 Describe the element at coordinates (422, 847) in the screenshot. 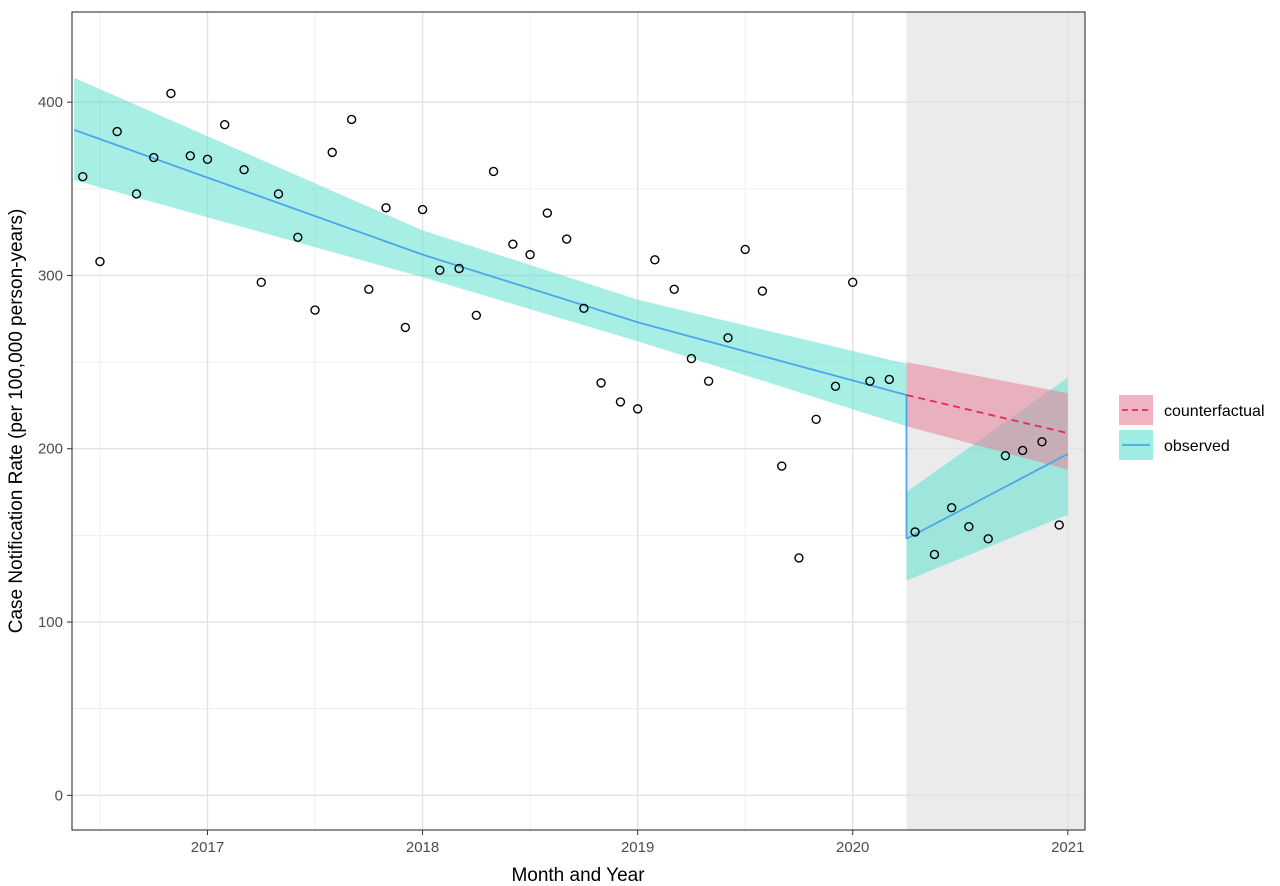

I see `x-tick-label: 2018` at that location.